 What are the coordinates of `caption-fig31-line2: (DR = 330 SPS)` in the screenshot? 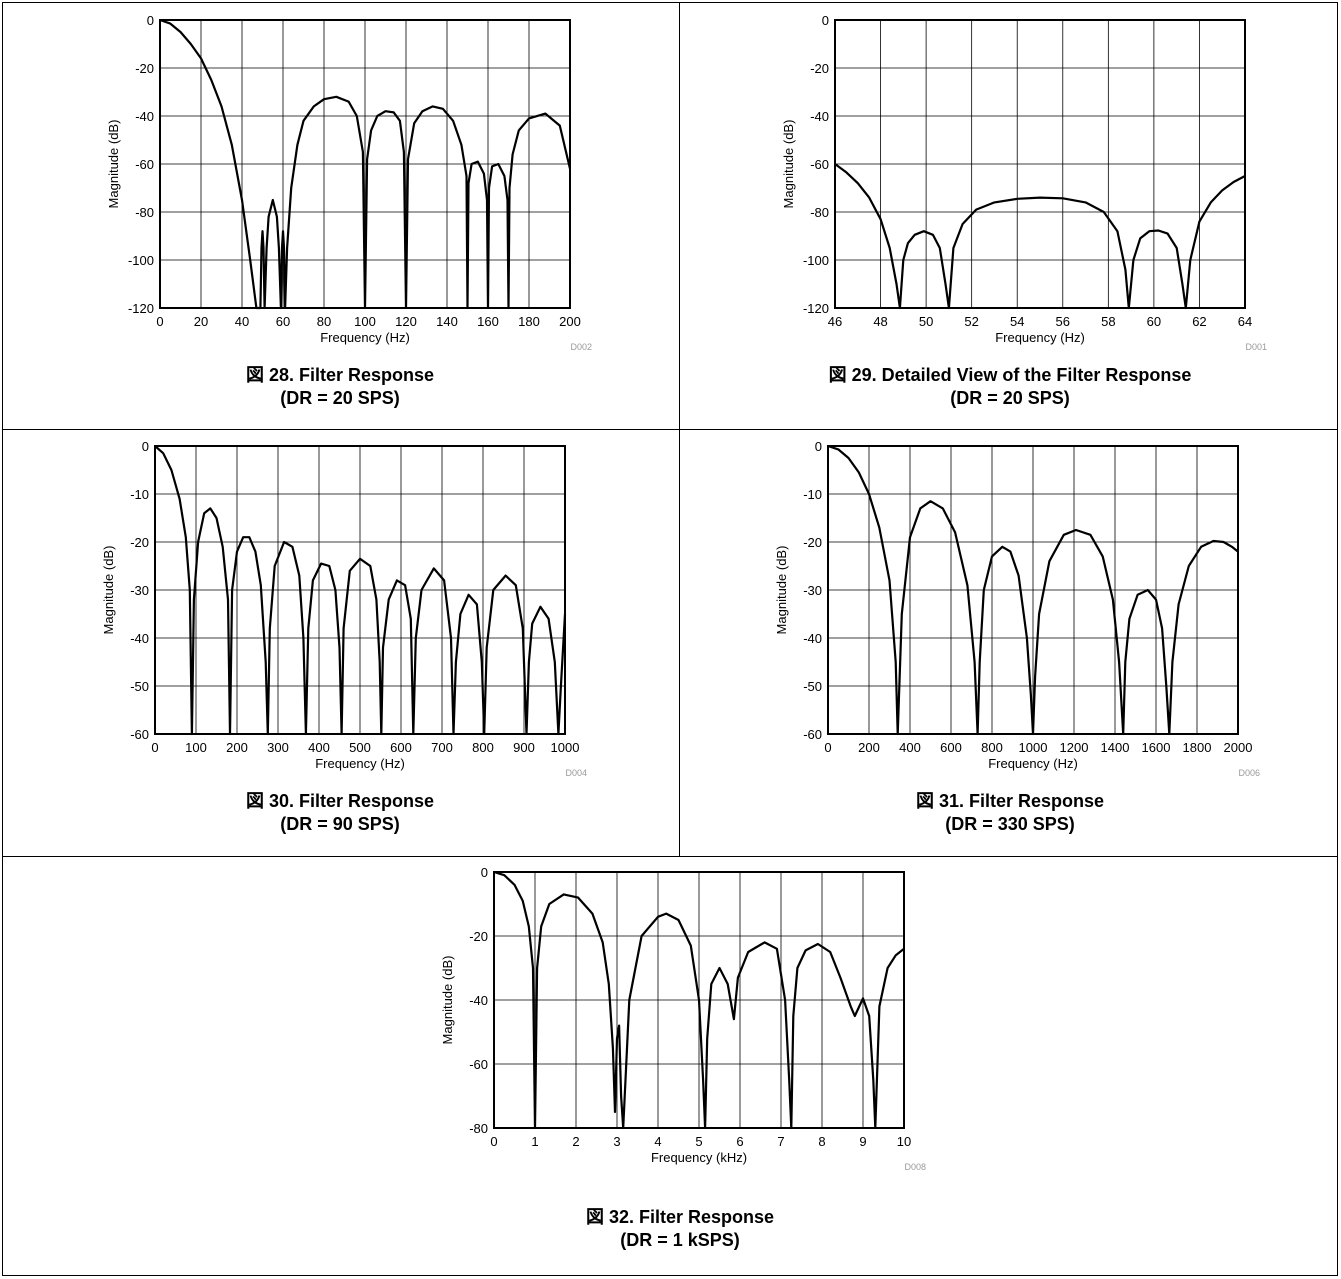 It's located at (1010, 824).